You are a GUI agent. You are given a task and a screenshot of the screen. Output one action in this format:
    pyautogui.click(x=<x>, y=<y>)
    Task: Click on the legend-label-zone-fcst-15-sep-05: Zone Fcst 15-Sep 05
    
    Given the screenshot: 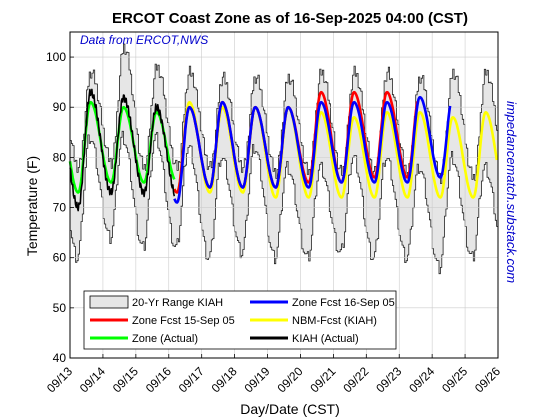 What is the action you would take?
    pyautogui.click(x=183, y=321)
    